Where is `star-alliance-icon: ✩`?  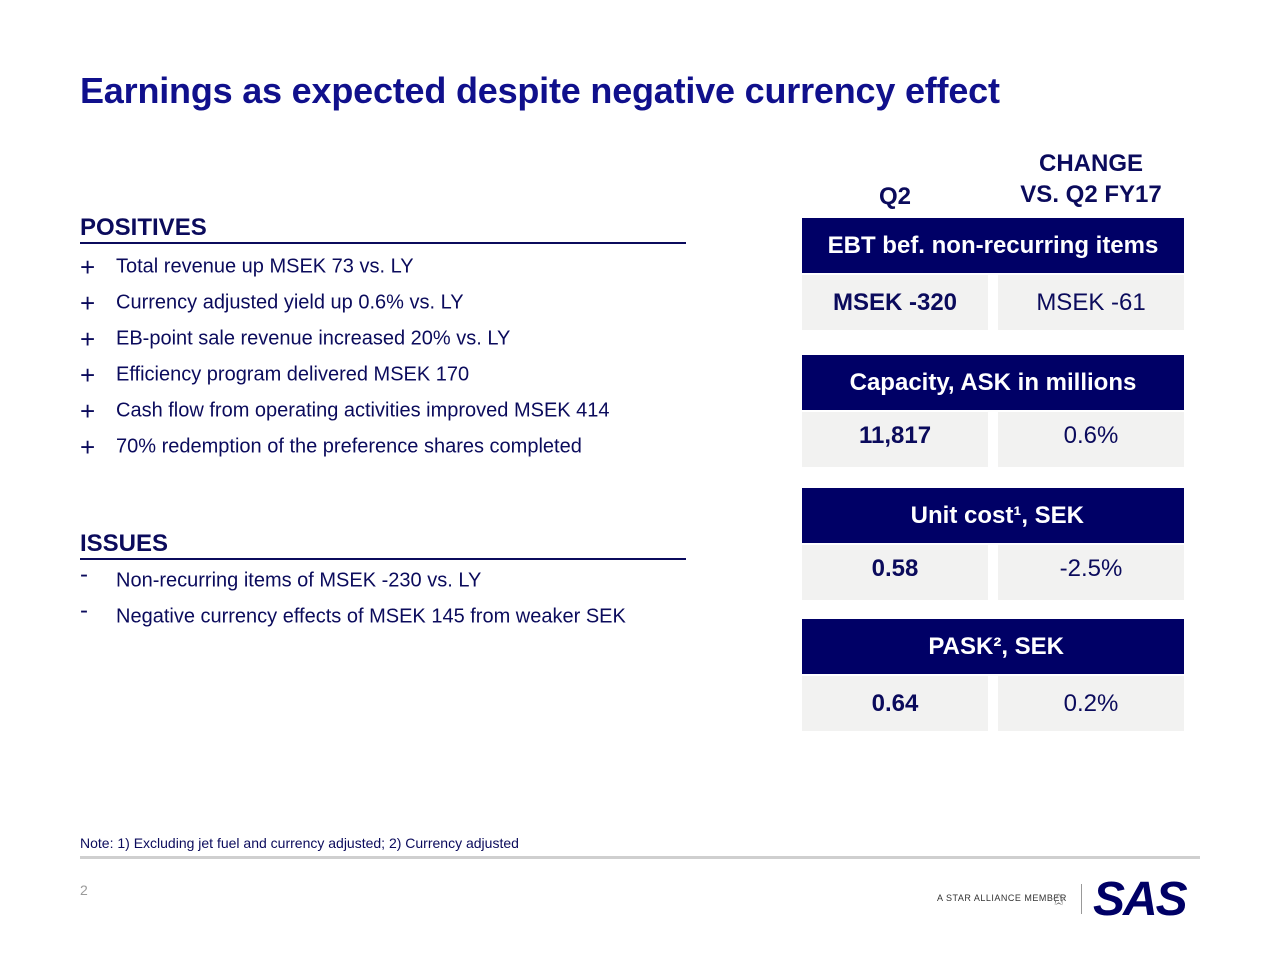
star-alliance-icon: ✩ is located at coordinates (1059, 900).